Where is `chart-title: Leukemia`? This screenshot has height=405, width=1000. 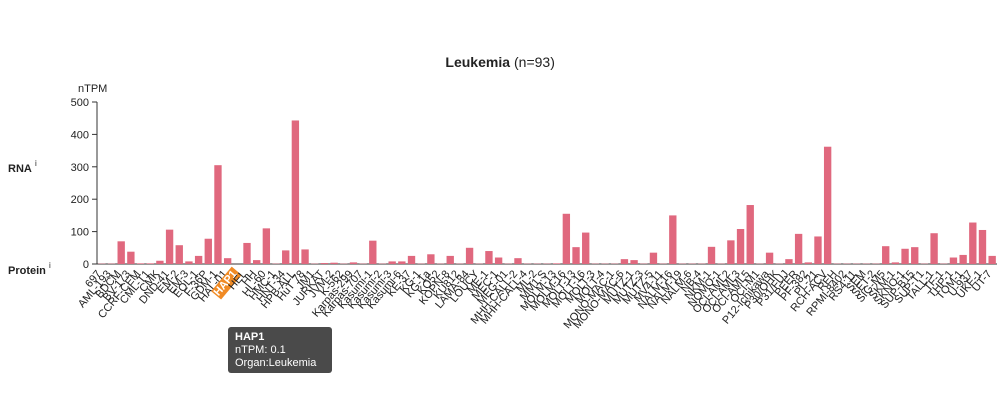
chart-title: Leukemia is located at coordinates (477, 62).